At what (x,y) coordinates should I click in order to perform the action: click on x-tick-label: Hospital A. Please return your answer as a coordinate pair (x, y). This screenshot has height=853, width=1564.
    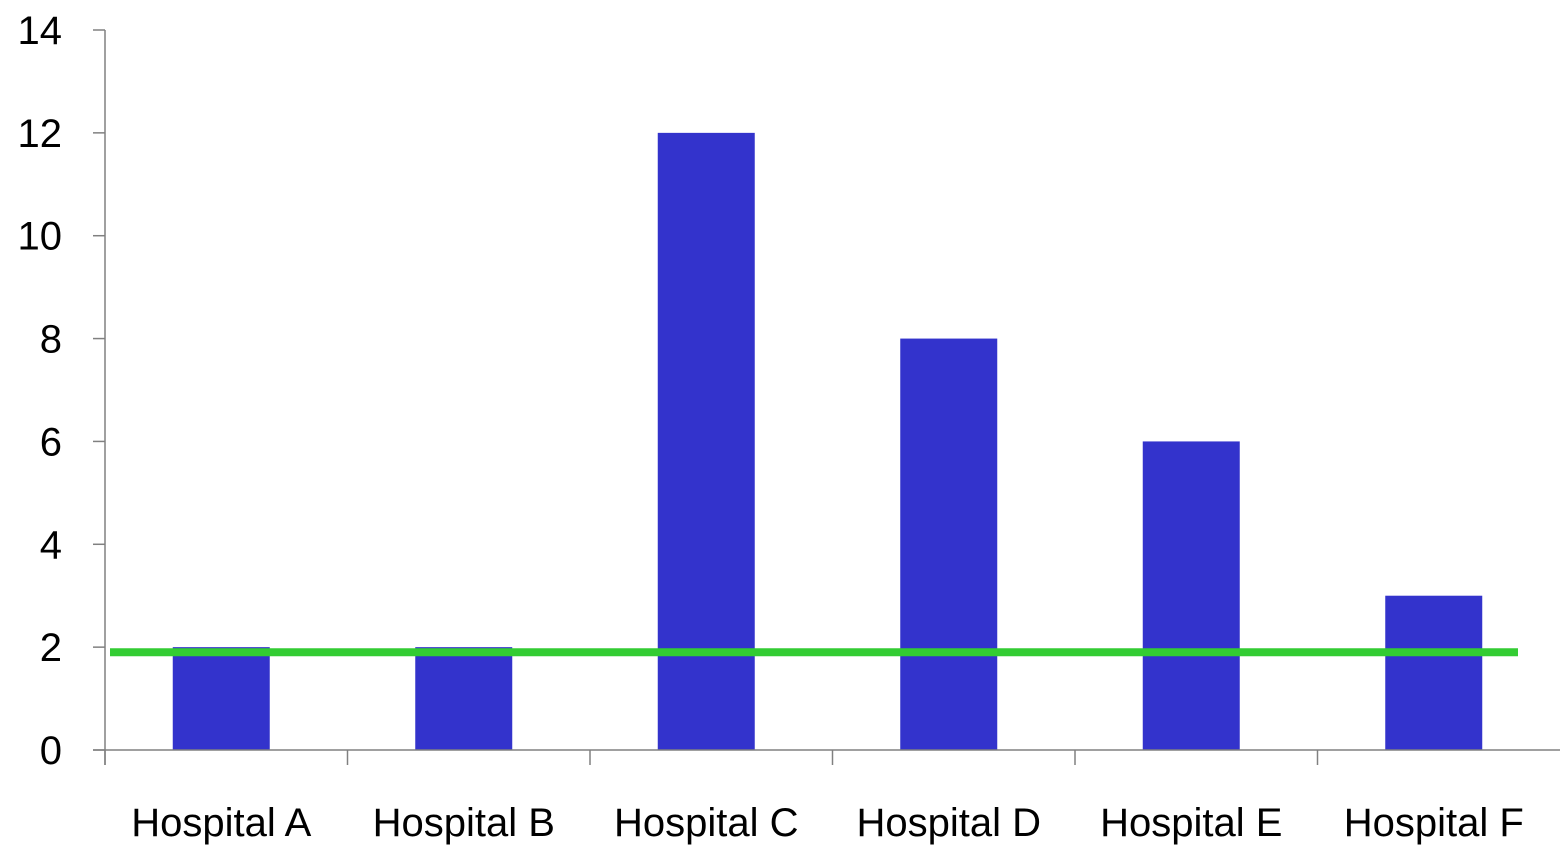
    Looking at the image, I should click on (221, 823).